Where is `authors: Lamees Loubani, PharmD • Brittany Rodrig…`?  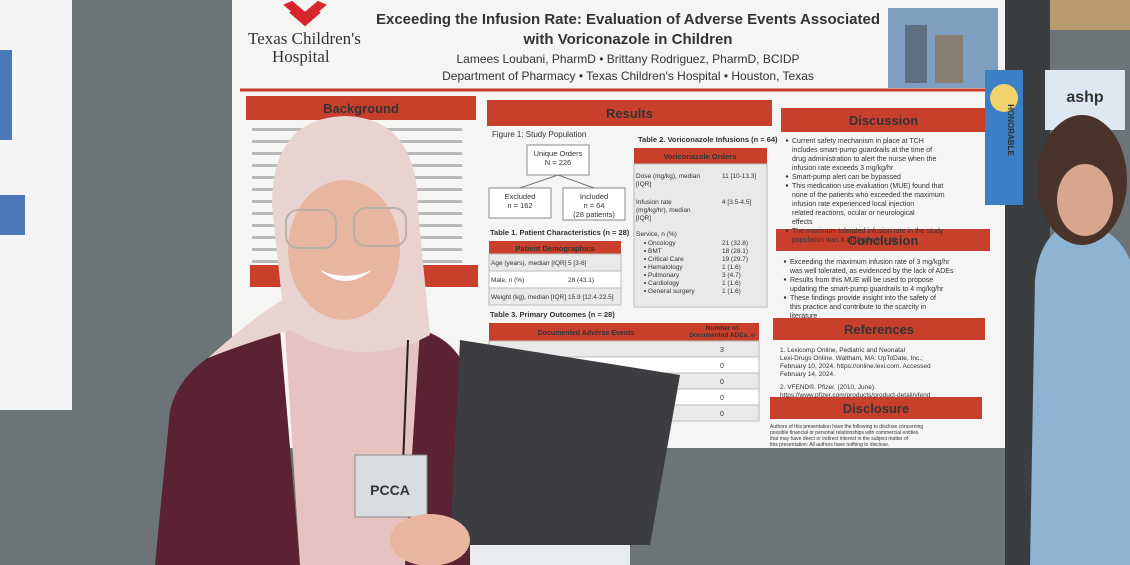 authors: Lamees Loubani, PharmD • Brittany Rodrig… is located at coordinates (627, 59).